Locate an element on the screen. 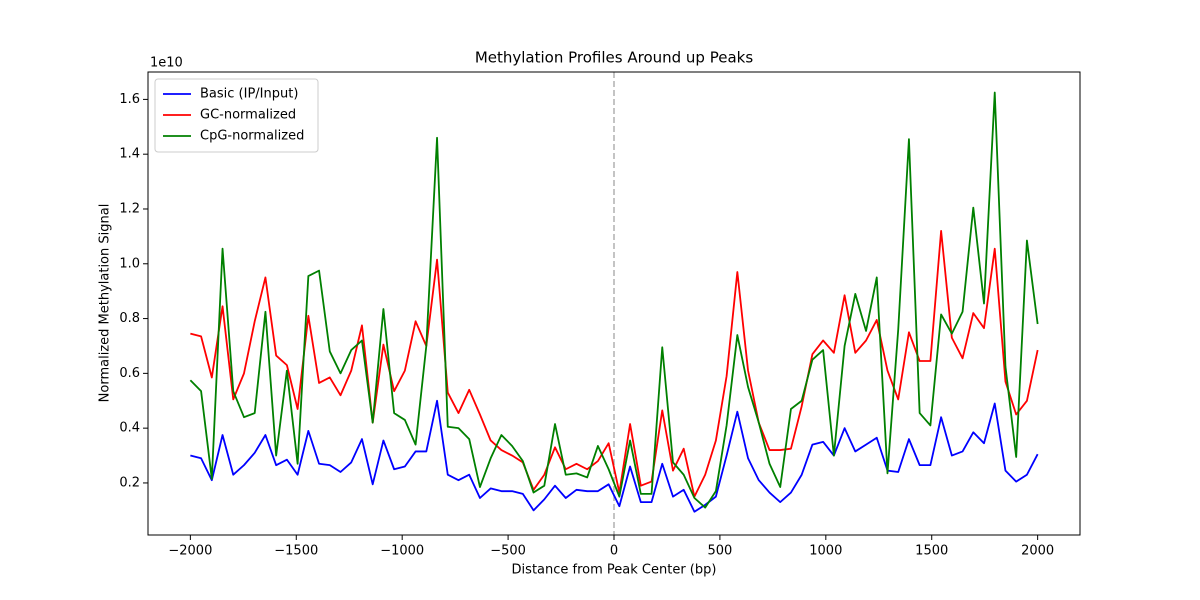 This screenshot has height=600, width=1200. y-tick-label: 1.0 is located at coordinates (129, 263).